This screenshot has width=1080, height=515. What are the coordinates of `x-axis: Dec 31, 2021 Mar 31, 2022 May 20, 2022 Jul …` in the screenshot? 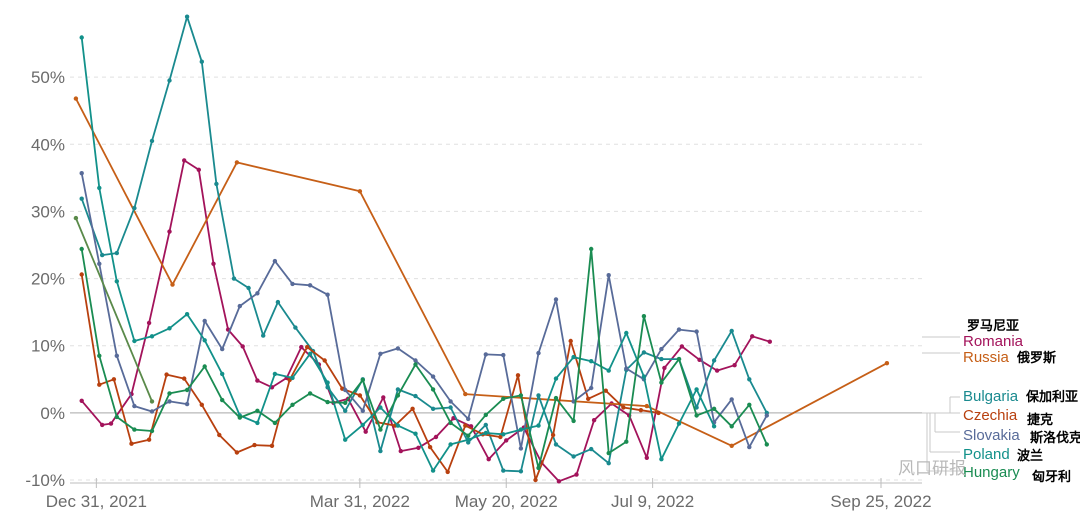 It's located at (489, 494).